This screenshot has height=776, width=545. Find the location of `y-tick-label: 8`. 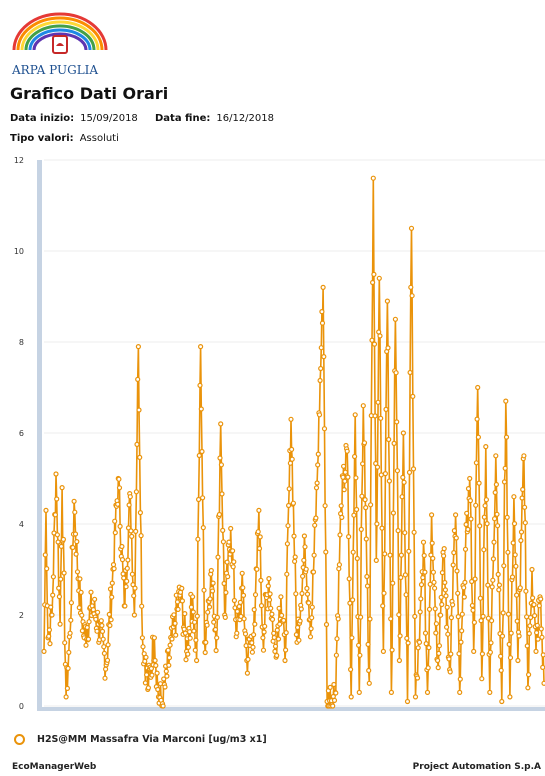

y-tick-label: 8 is located at coordinates (21, 342).